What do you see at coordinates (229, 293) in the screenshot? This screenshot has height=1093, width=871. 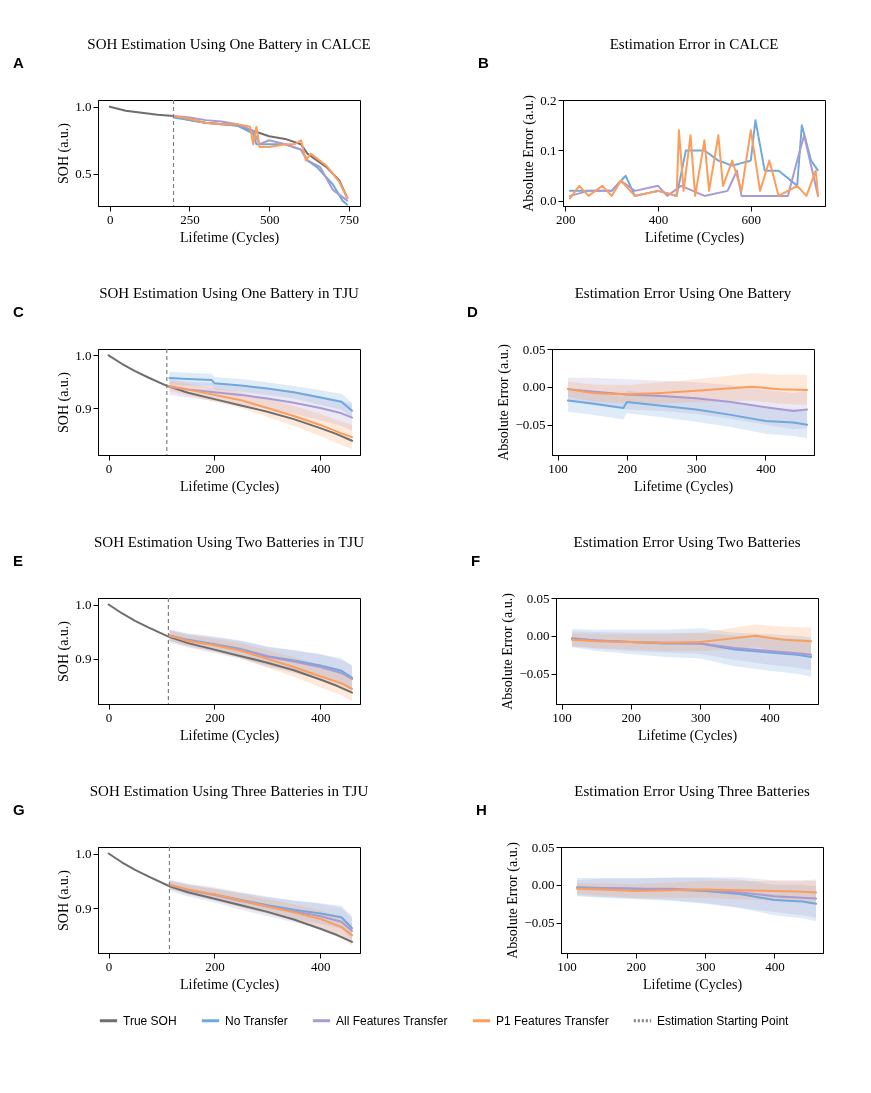 I see `chart-title: SOH Estimation Using One Battery in TJU` at bounding box center [229, 293].